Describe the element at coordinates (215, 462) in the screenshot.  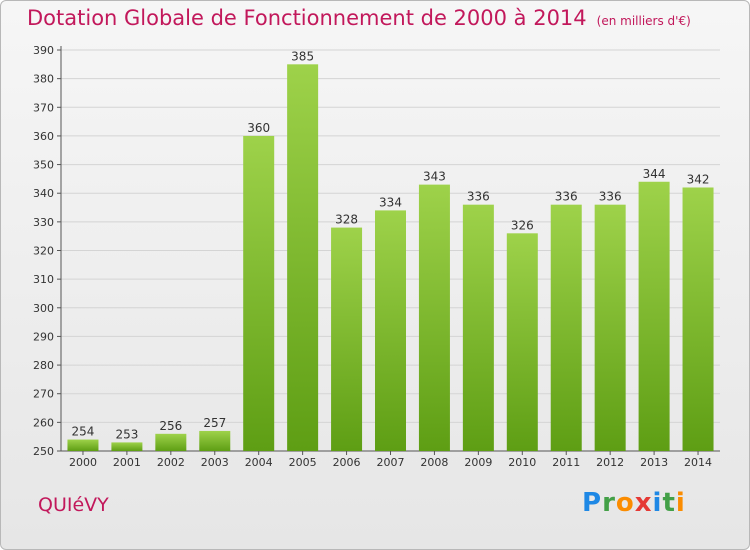
I see `x-tick-label: 2003` at that location.